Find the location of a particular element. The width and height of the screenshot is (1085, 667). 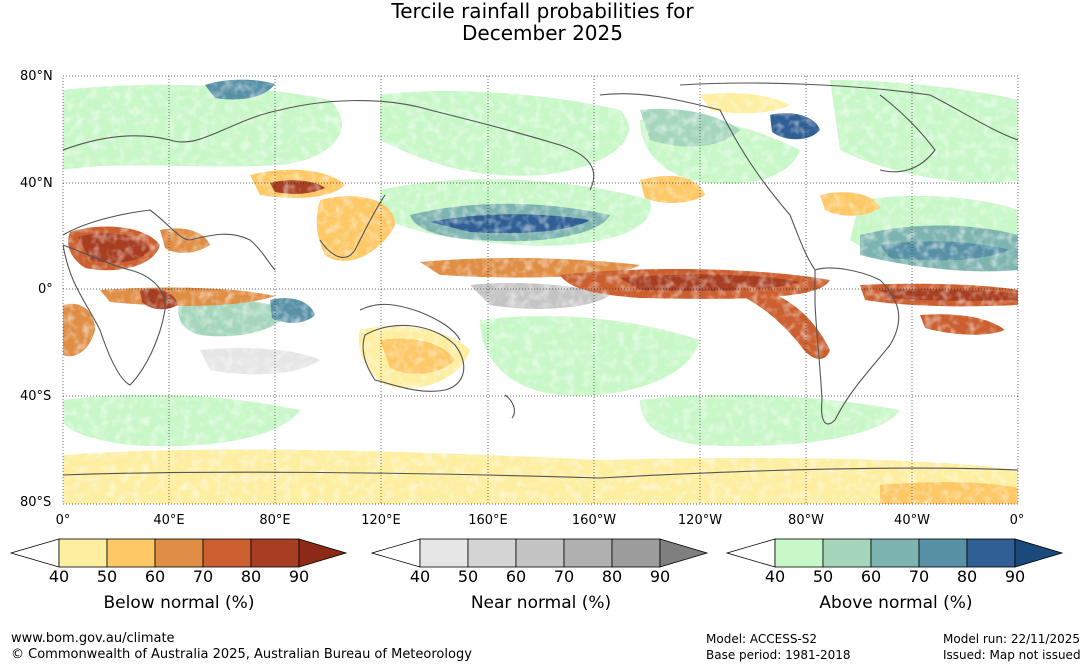

lat-label-40s: 40°S is located at coordinates (36, 396).